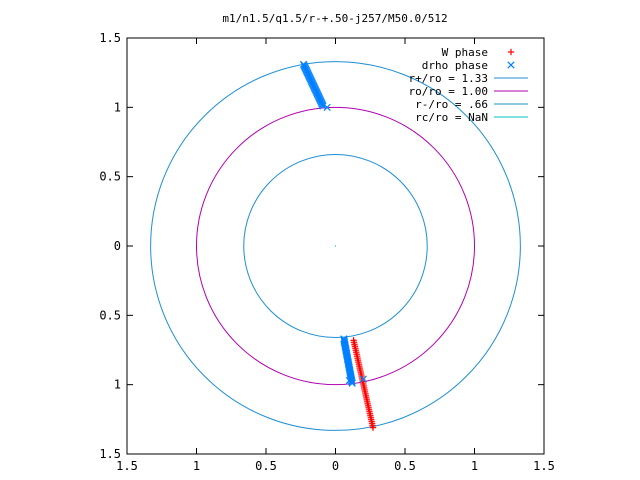 The image size is (640, 480). What do you see at coordinates (448, 91) in the screenshot?
I see `legend-label-3: ro/ro = 1.00` at bounding box center [448, 91].